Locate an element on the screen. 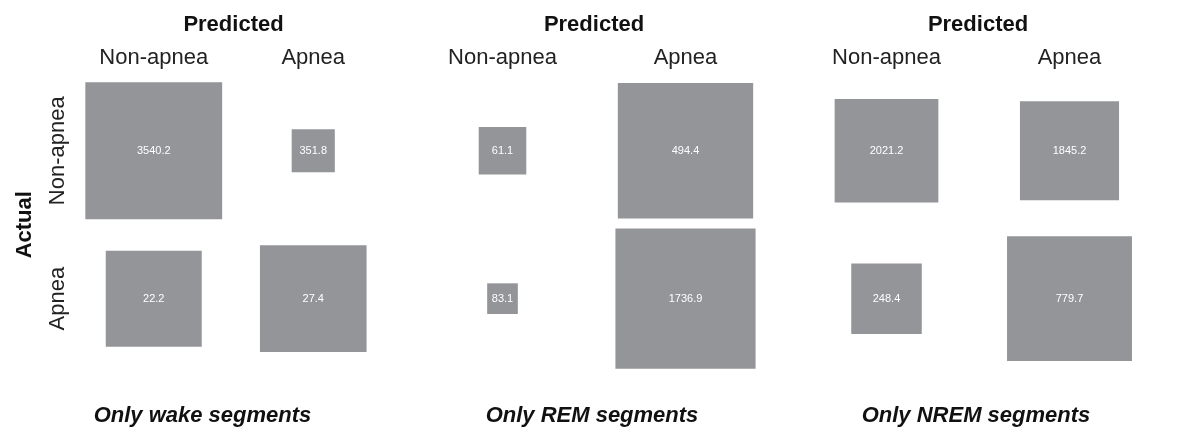 Image resolution: width=1179 pixels, height=445 pixels. data-label: 22.2 is located at coordinates (154, 297).